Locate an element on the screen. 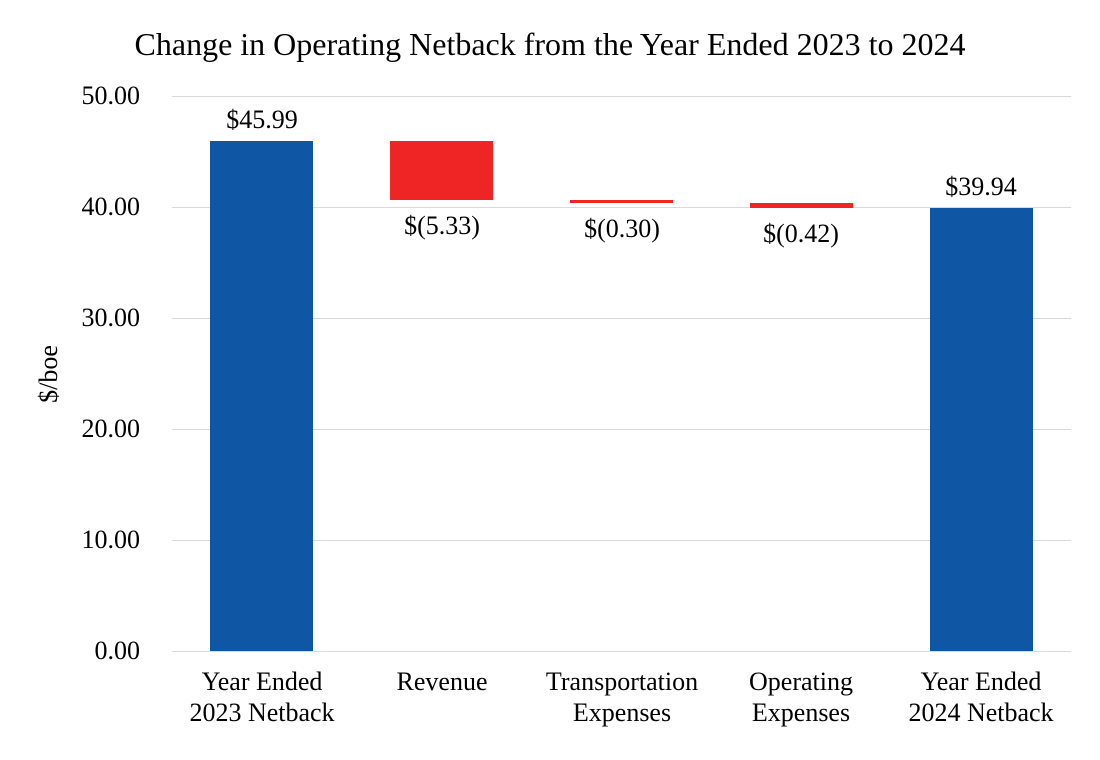 Image resolution: width=1100 pixels, height=760 pixels. category-label: Year Ended 2024 Netback is located at coordinates (981, 697).